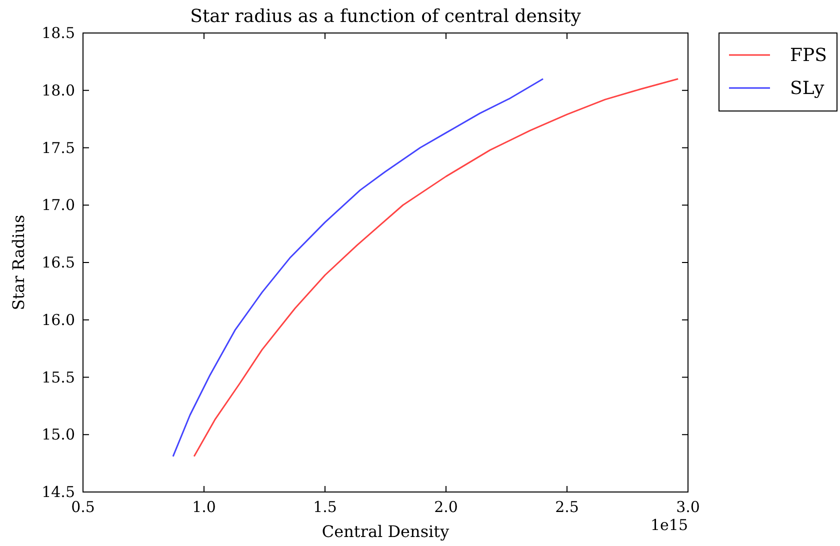  Describe the element at coordinates (669, 525) in the screenshot. I see `text: 1e15` at that location.